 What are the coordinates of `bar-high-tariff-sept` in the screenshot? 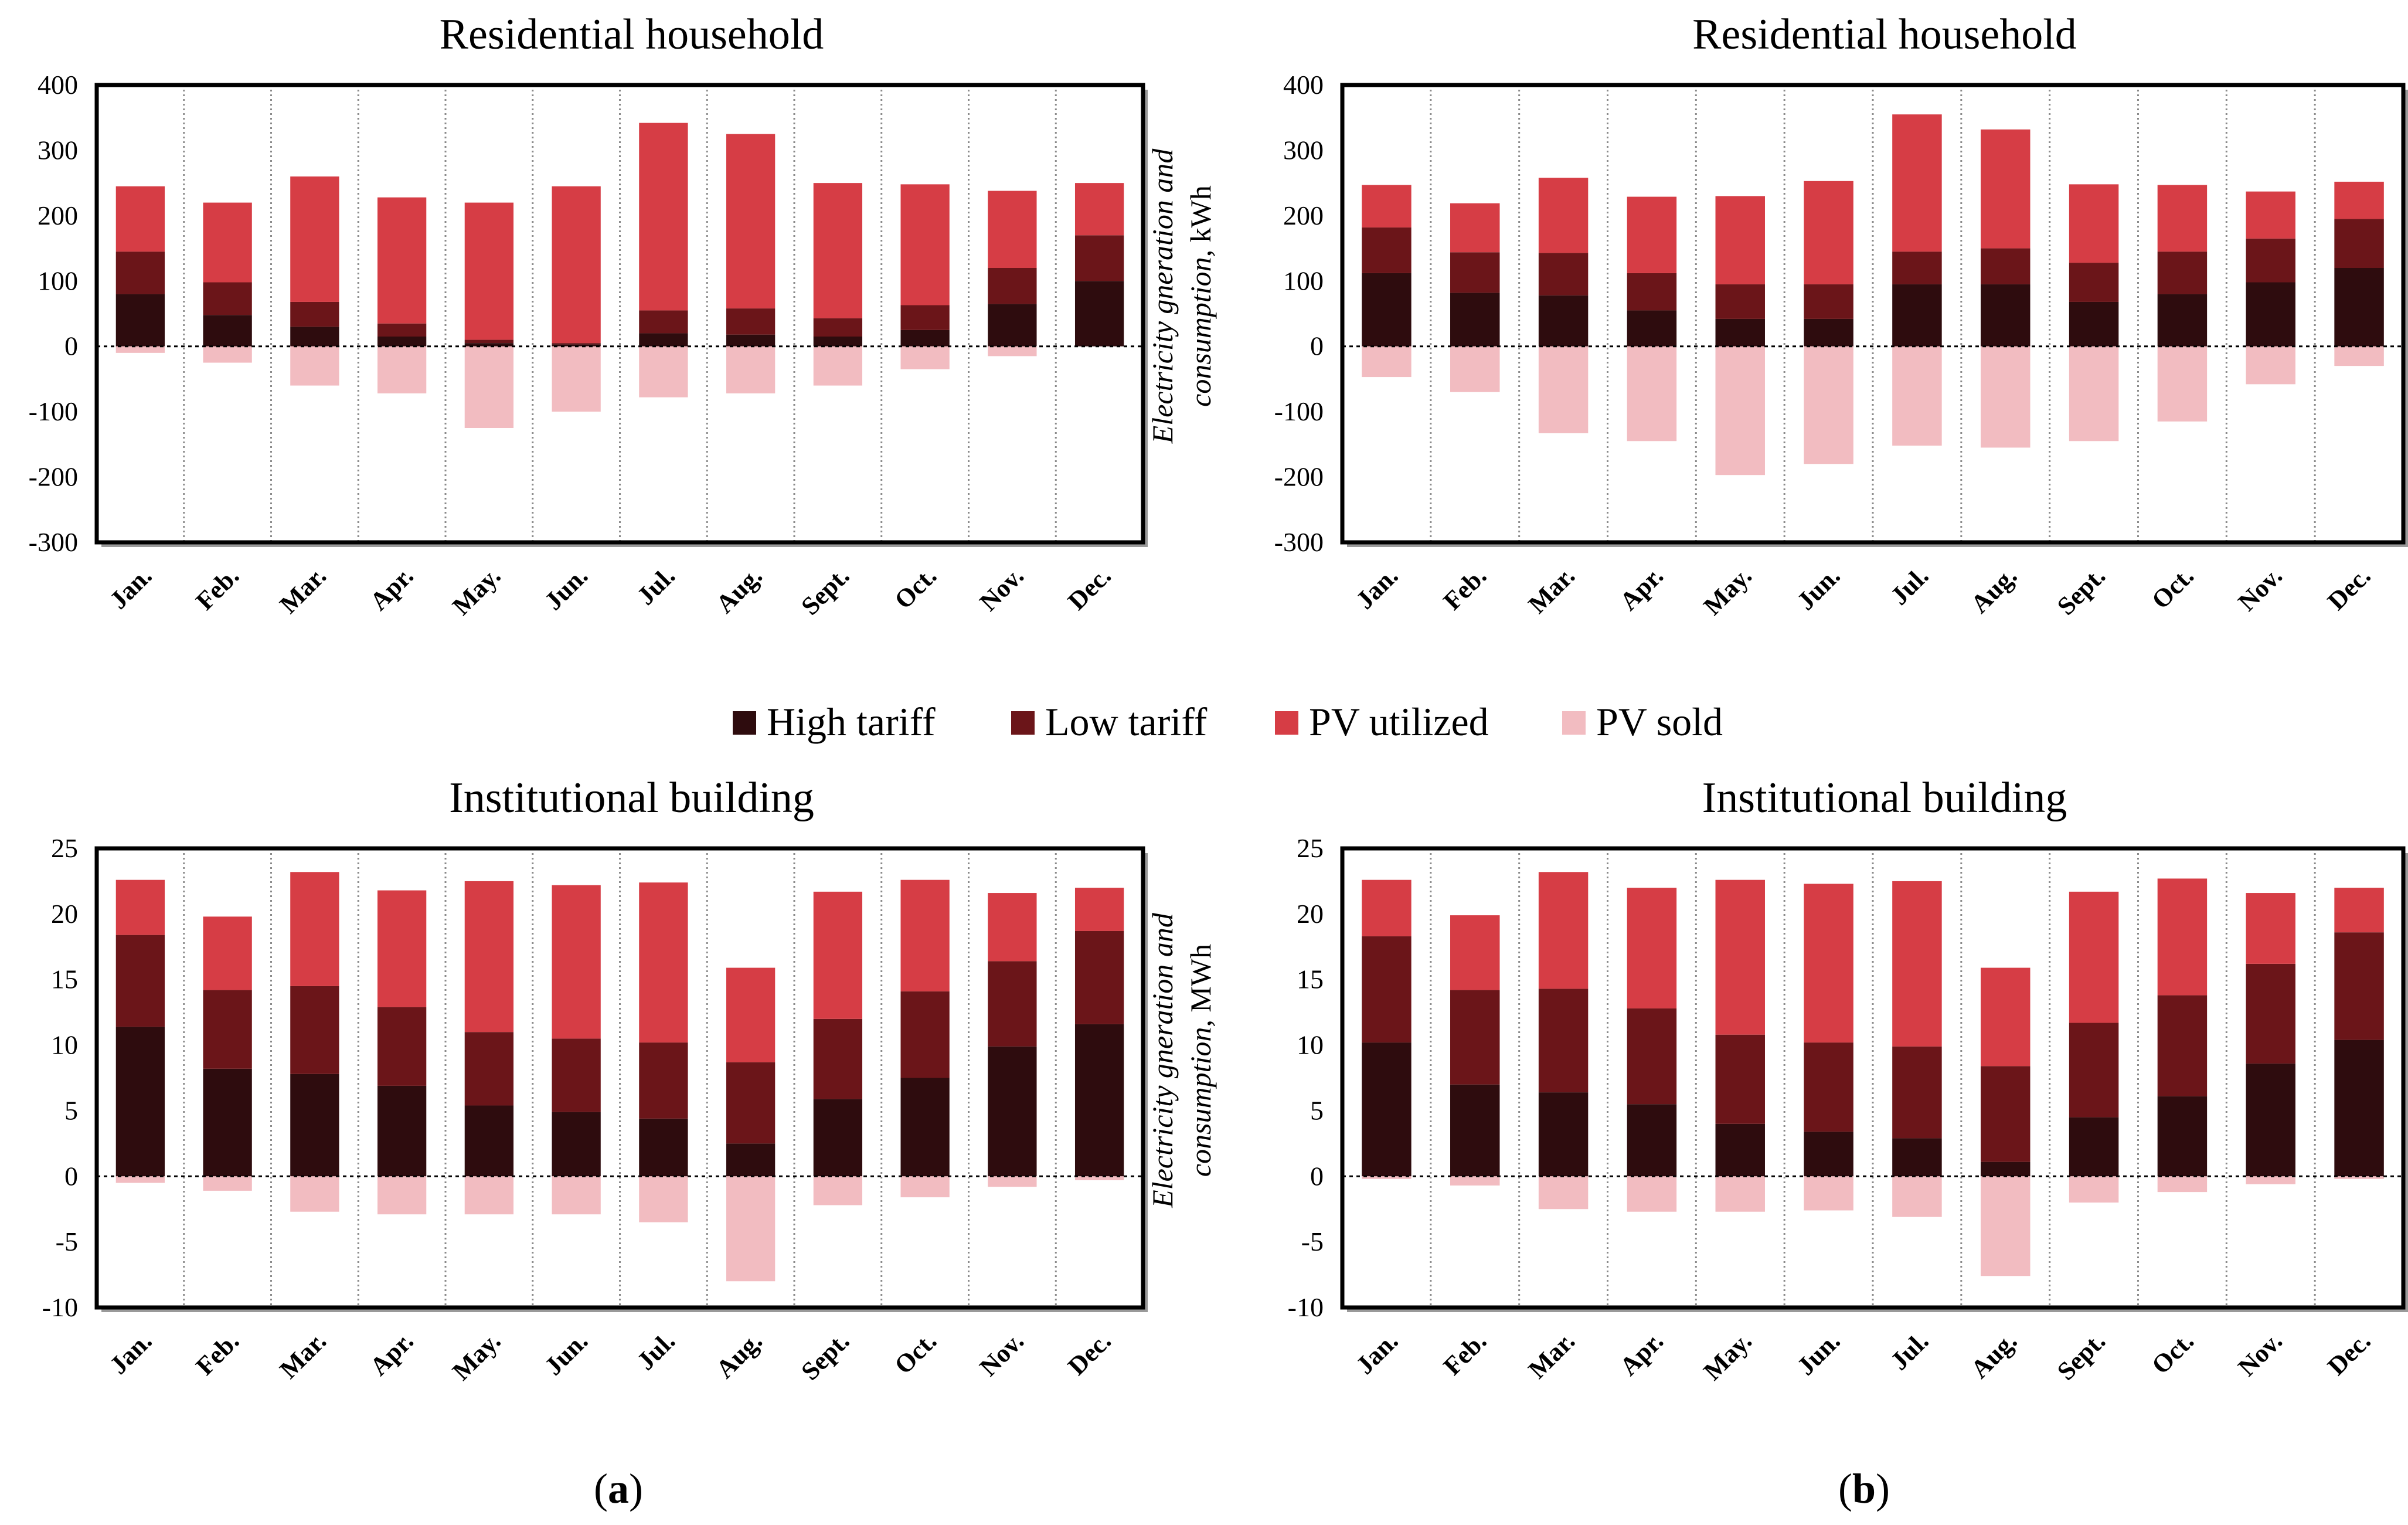 It's located at (2094, 1147).